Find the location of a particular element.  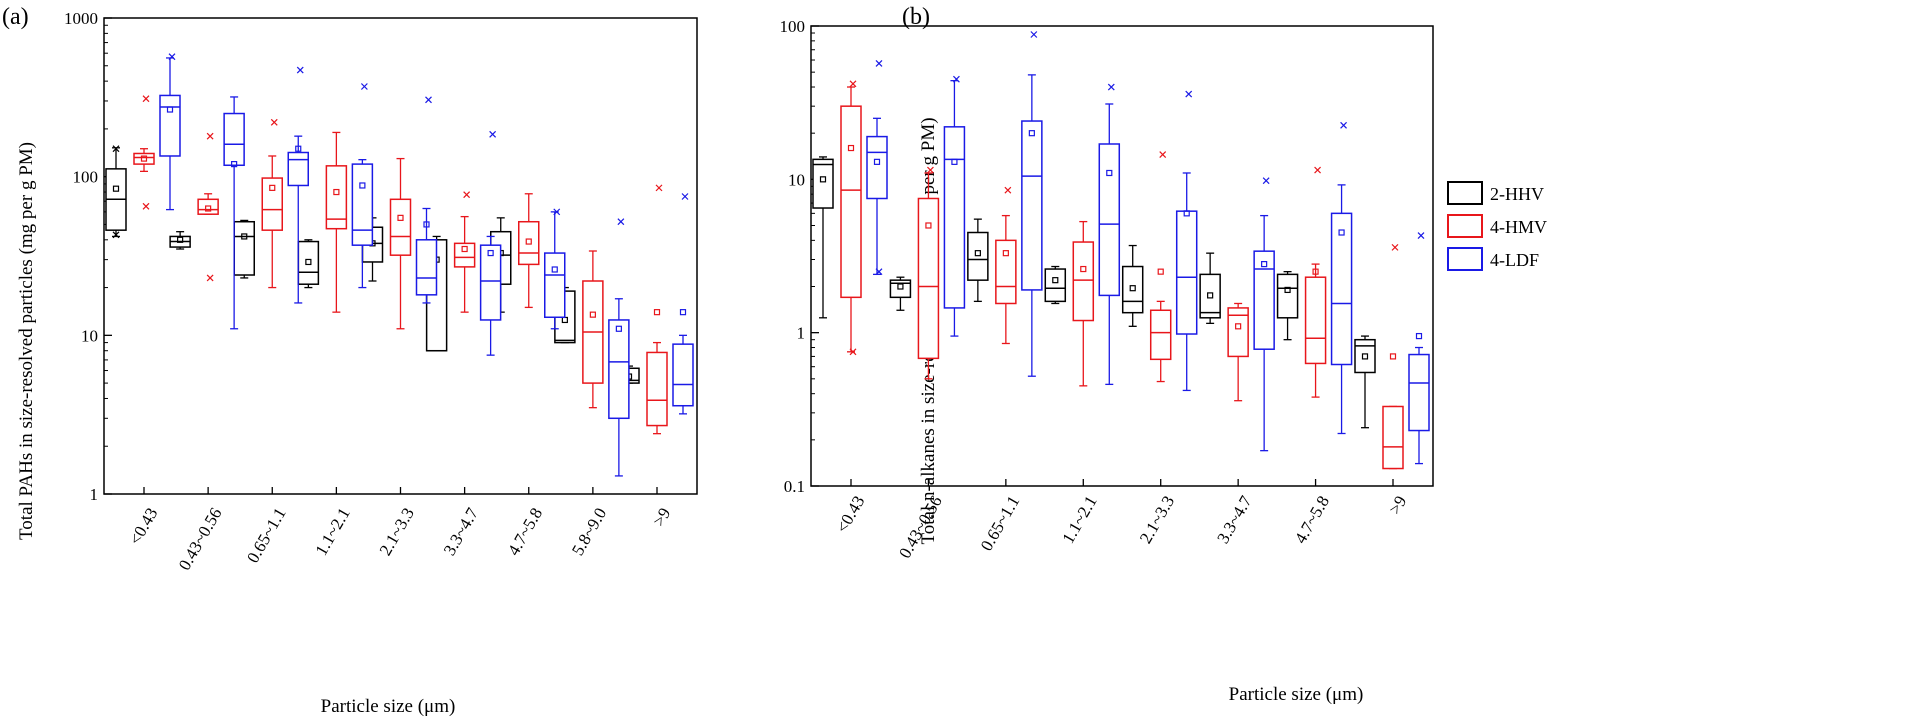

x-tick-label: 5.8~9.0 is located at coordinates (589, 532).